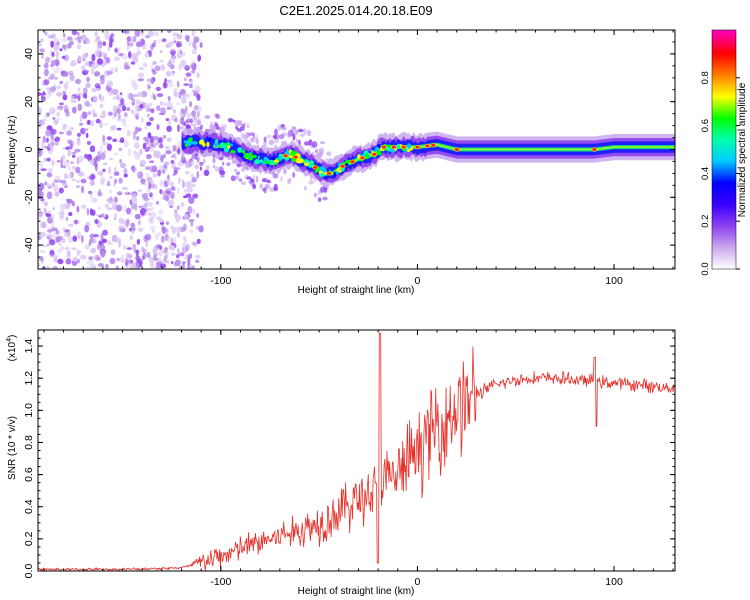 The height and width of the screenshot is (600, 750). Describe the element at coordinates (29, 378) in the screenshot. I see `y-tick-label: 1.2` at that location.